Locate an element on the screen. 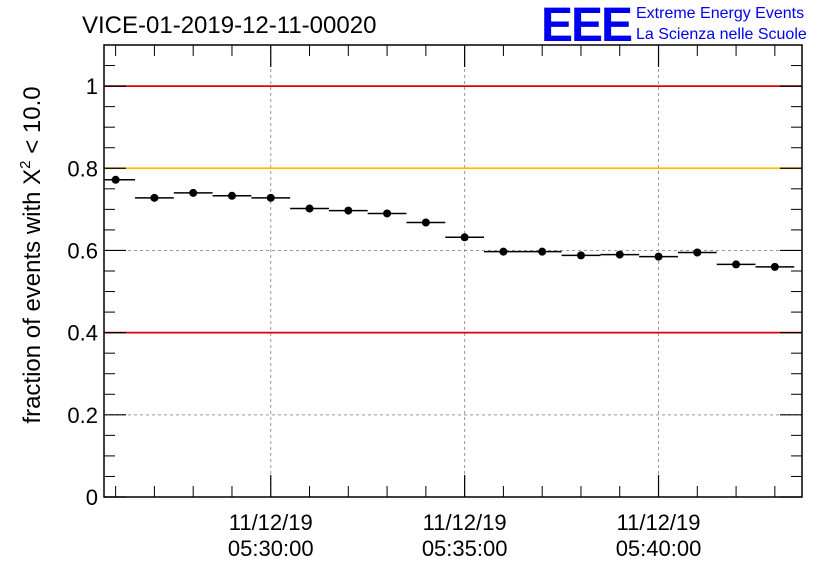  x-tick-time: 05:30:00 is located at coordinates (271, 548).